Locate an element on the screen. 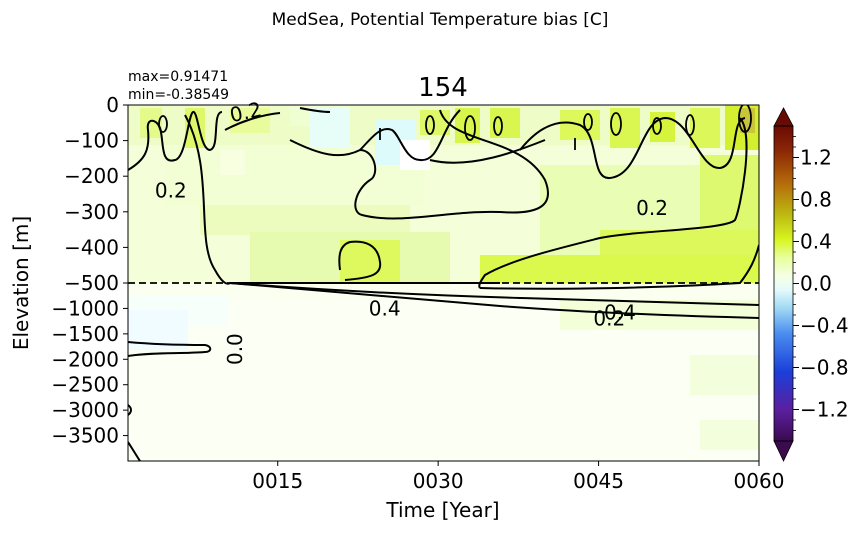  colorbar-tick-label: −0.4 is located at coordinates (824, 326).